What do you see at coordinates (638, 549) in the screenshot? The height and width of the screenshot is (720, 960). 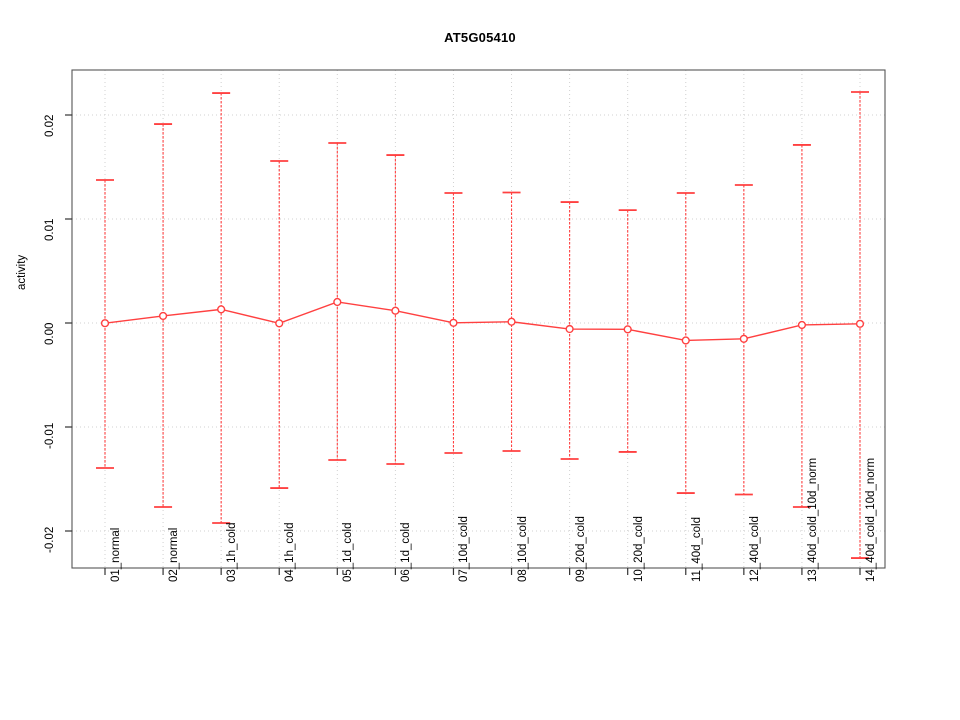 I see `x-tick-label: 10_20d_cold` at bounding box center [638, 549].